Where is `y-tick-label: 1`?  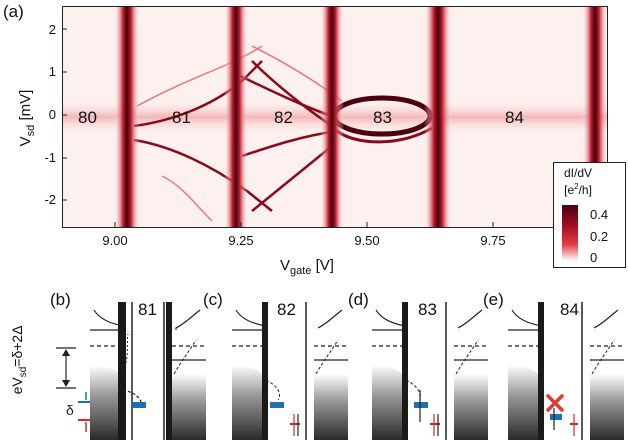 y-tick-label: 1 is located at coordinates (52, 71).